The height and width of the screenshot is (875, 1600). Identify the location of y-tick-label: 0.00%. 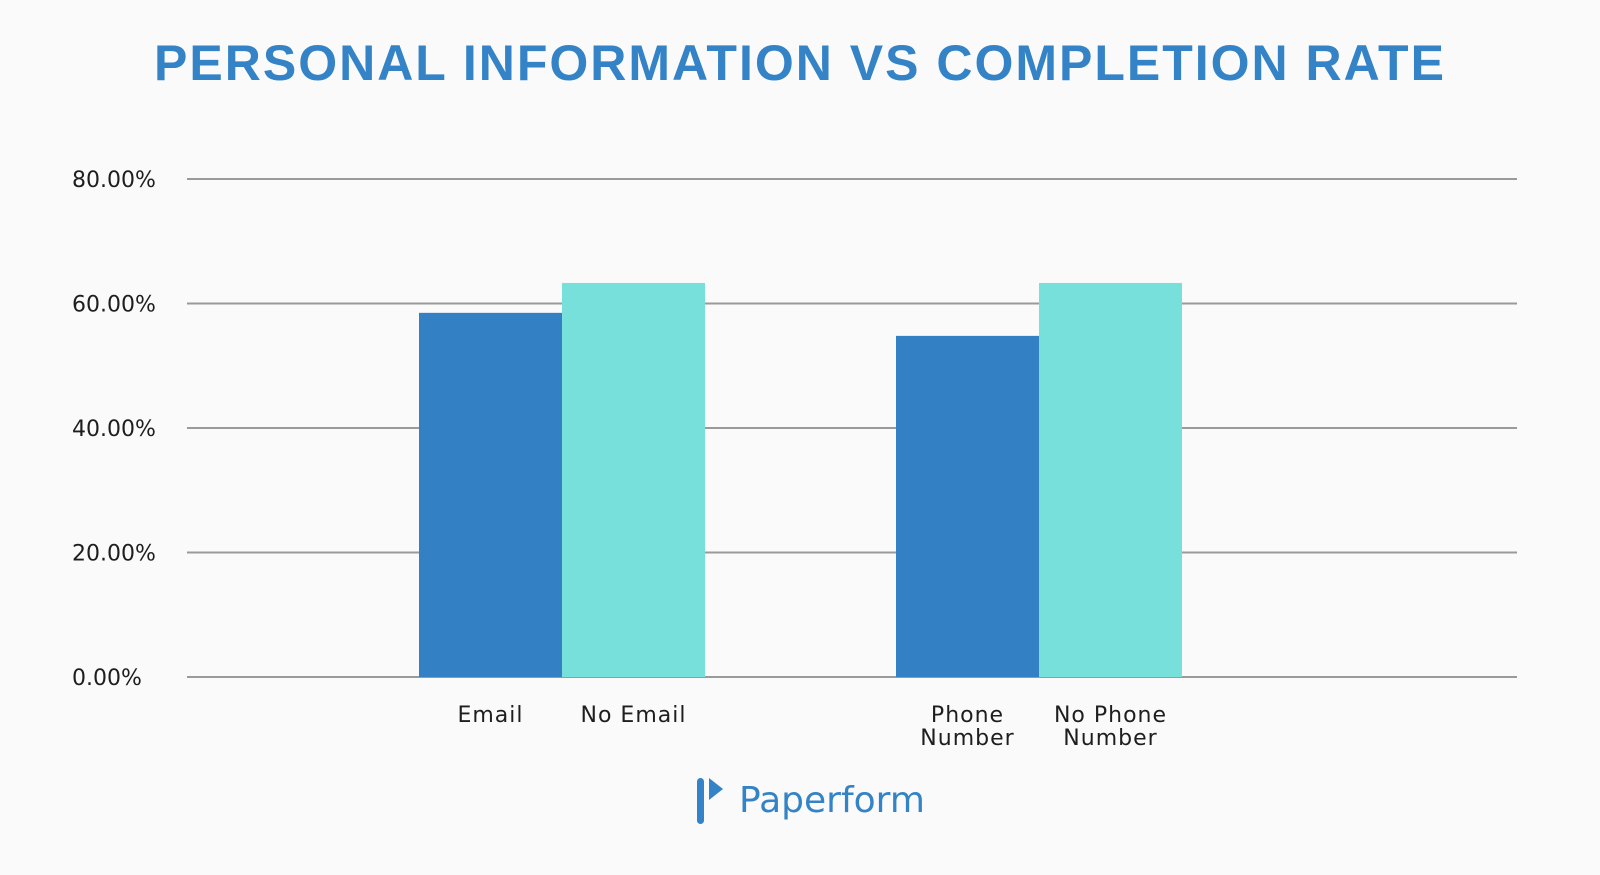
(107, 678).